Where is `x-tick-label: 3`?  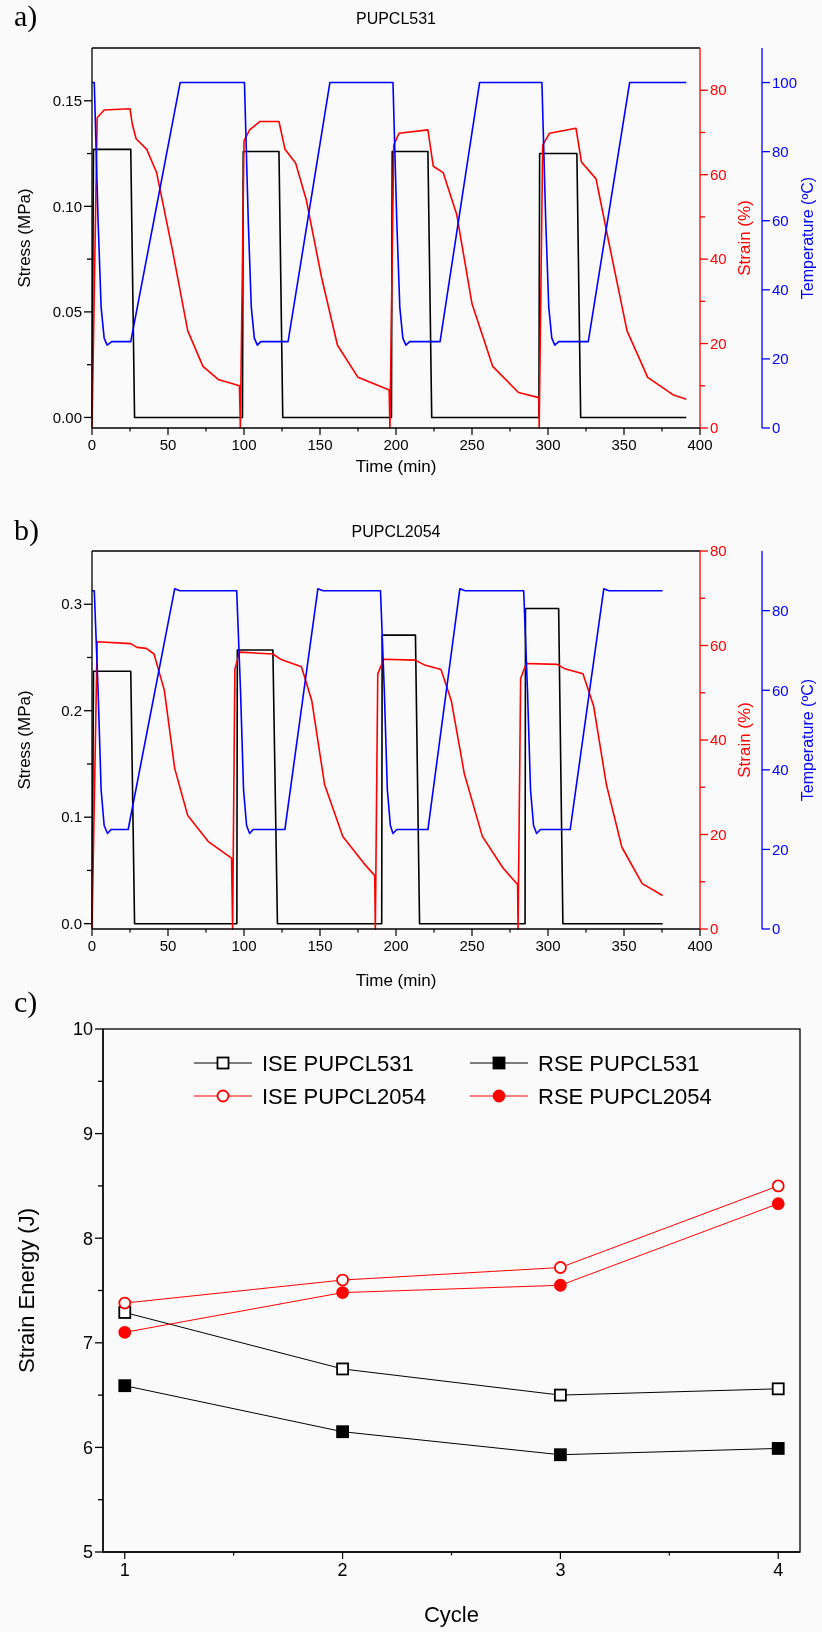 x-tick-label: 3 is located at coordinates (560, 1570).